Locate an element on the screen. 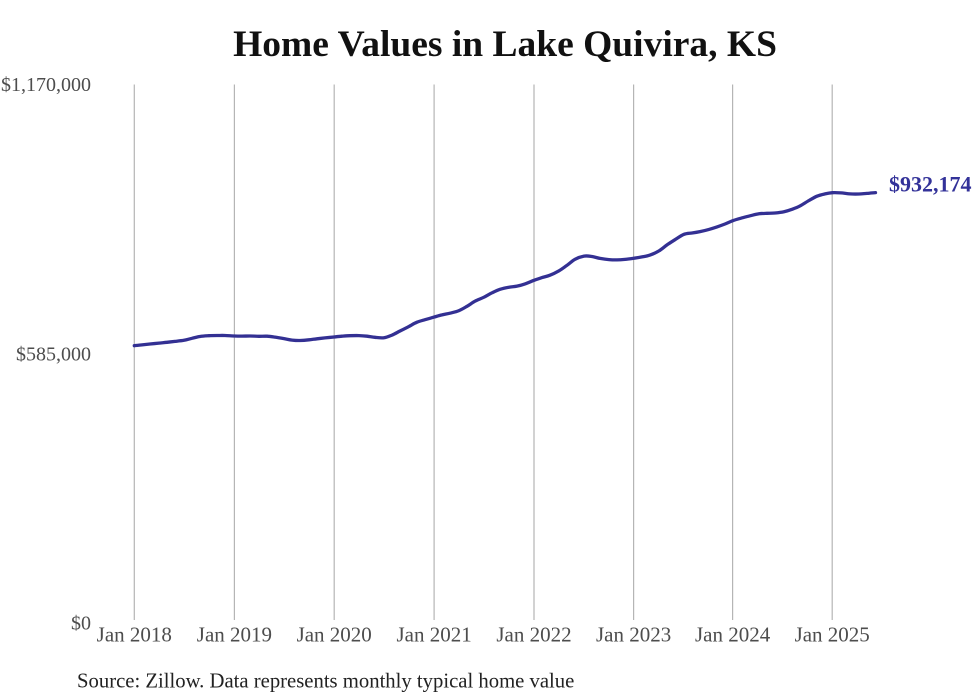  svg-text: Jan 2020 is located at coordinates (334, 635).